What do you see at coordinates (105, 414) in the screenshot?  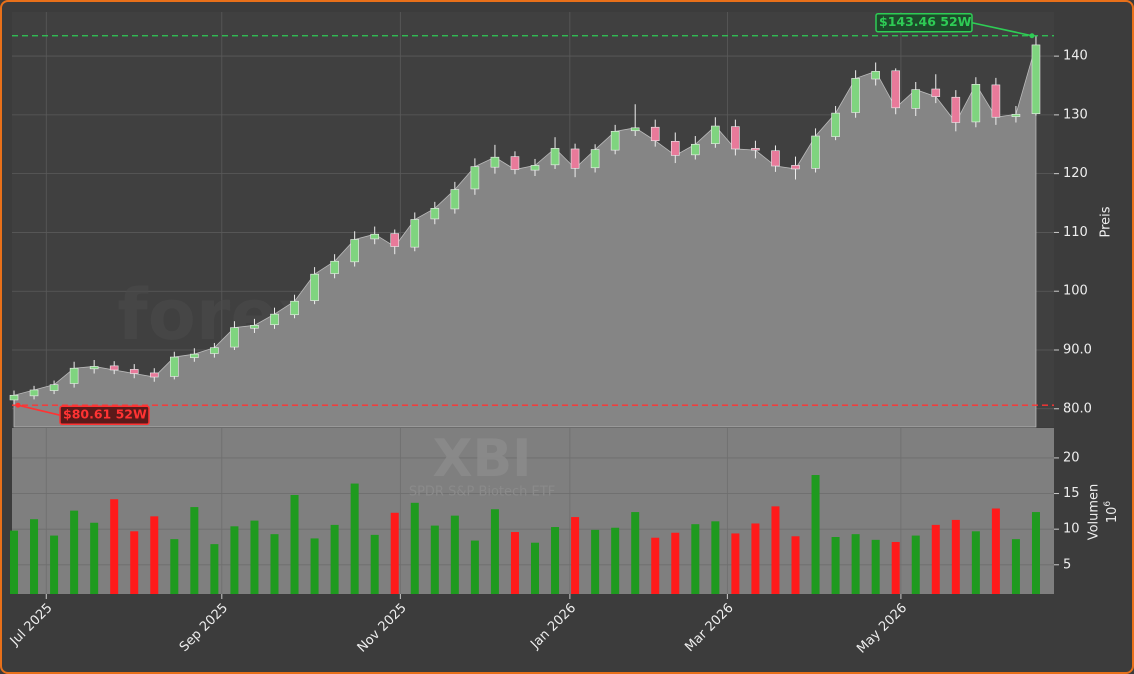 I see `annotation-label: $80.61 52W` at bounding box center [105, 414].